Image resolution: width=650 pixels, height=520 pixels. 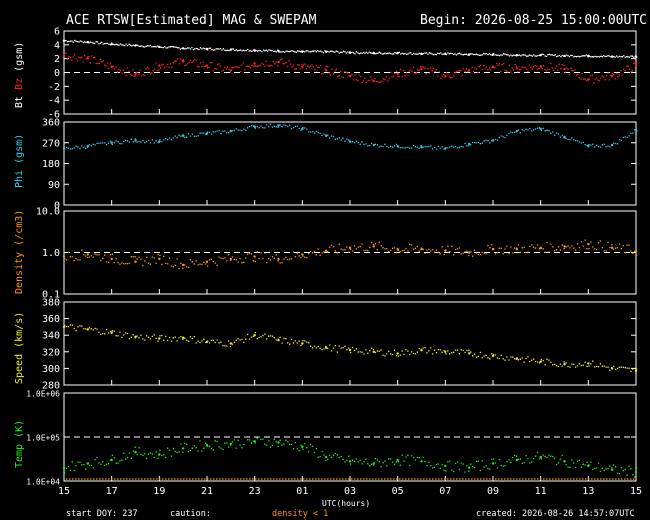 What do you see at coordinates (300, 514) in the screenshot?
I see `density-caution-note: density < 1` at bounding box center [300, 514].